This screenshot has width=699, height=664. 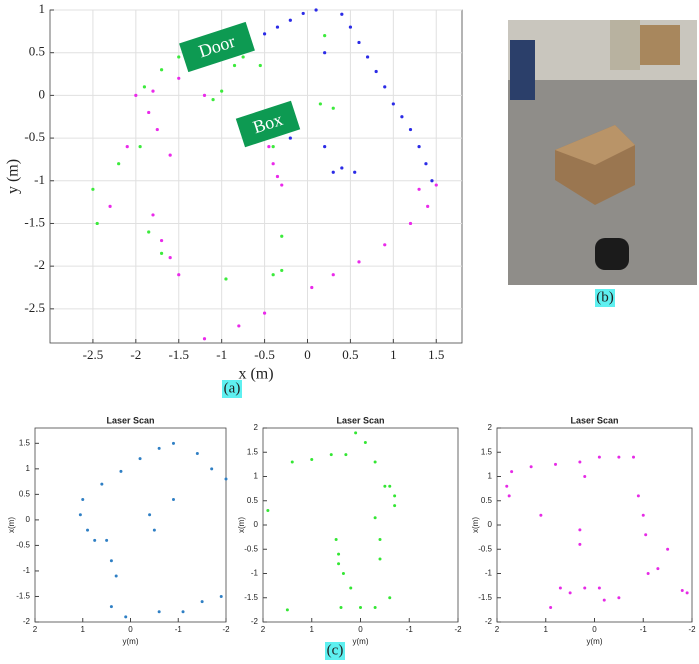 What do you see at coordinates (350, 354) in the screenshot?
I see `x-tick-label: 0.5` at bounding box center [350, 354].